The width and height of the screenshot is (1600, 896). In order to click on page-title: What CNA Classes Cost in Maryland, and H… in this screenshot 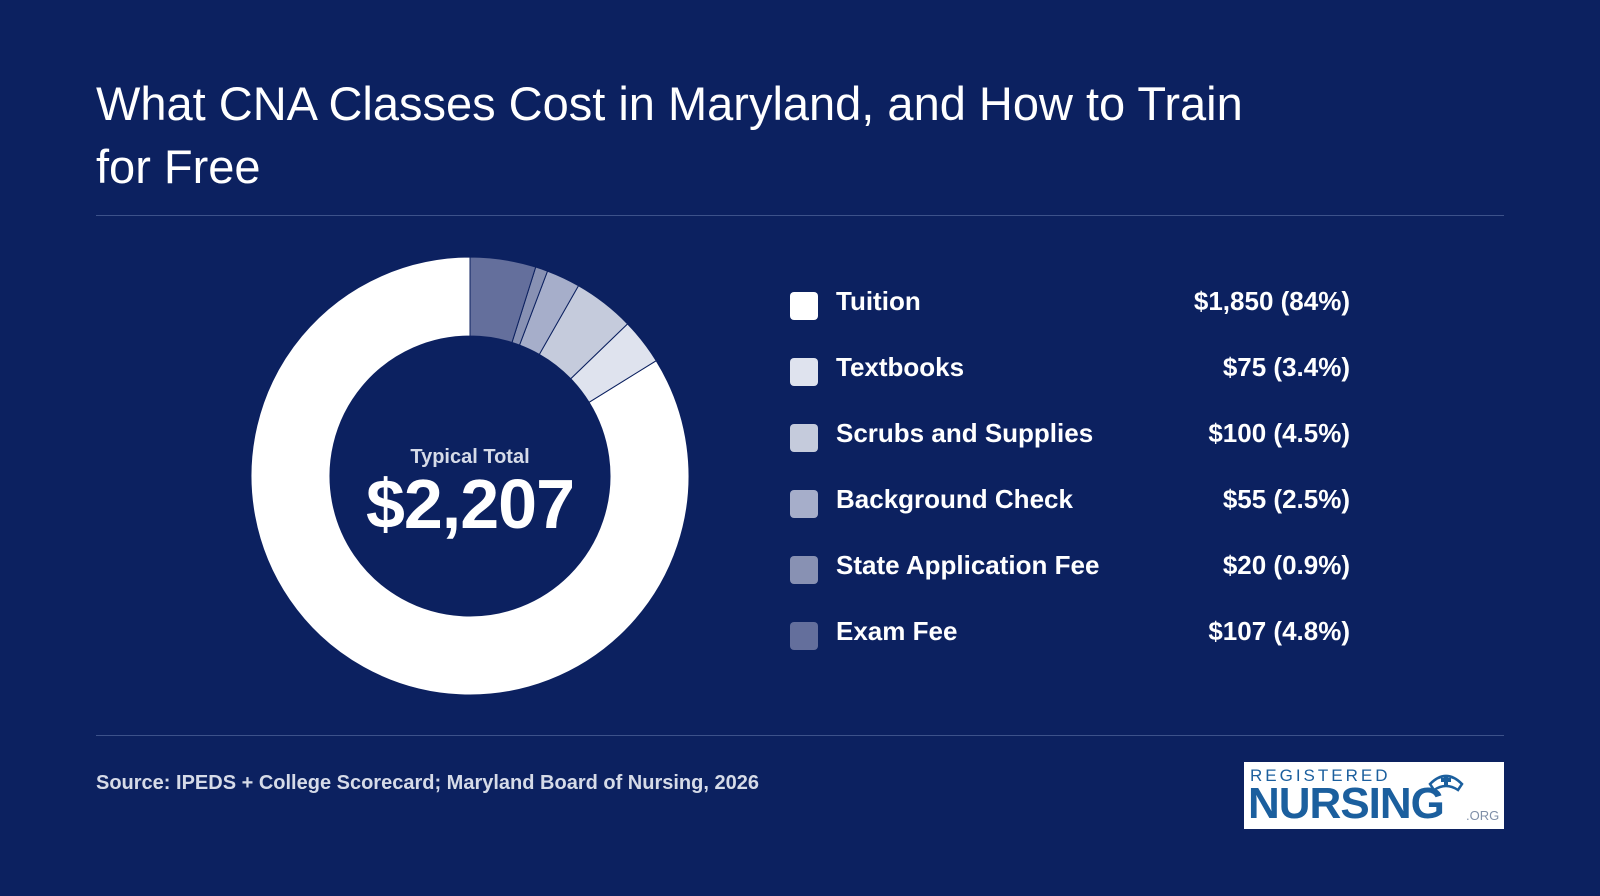, I will do `click(669, 135)`.